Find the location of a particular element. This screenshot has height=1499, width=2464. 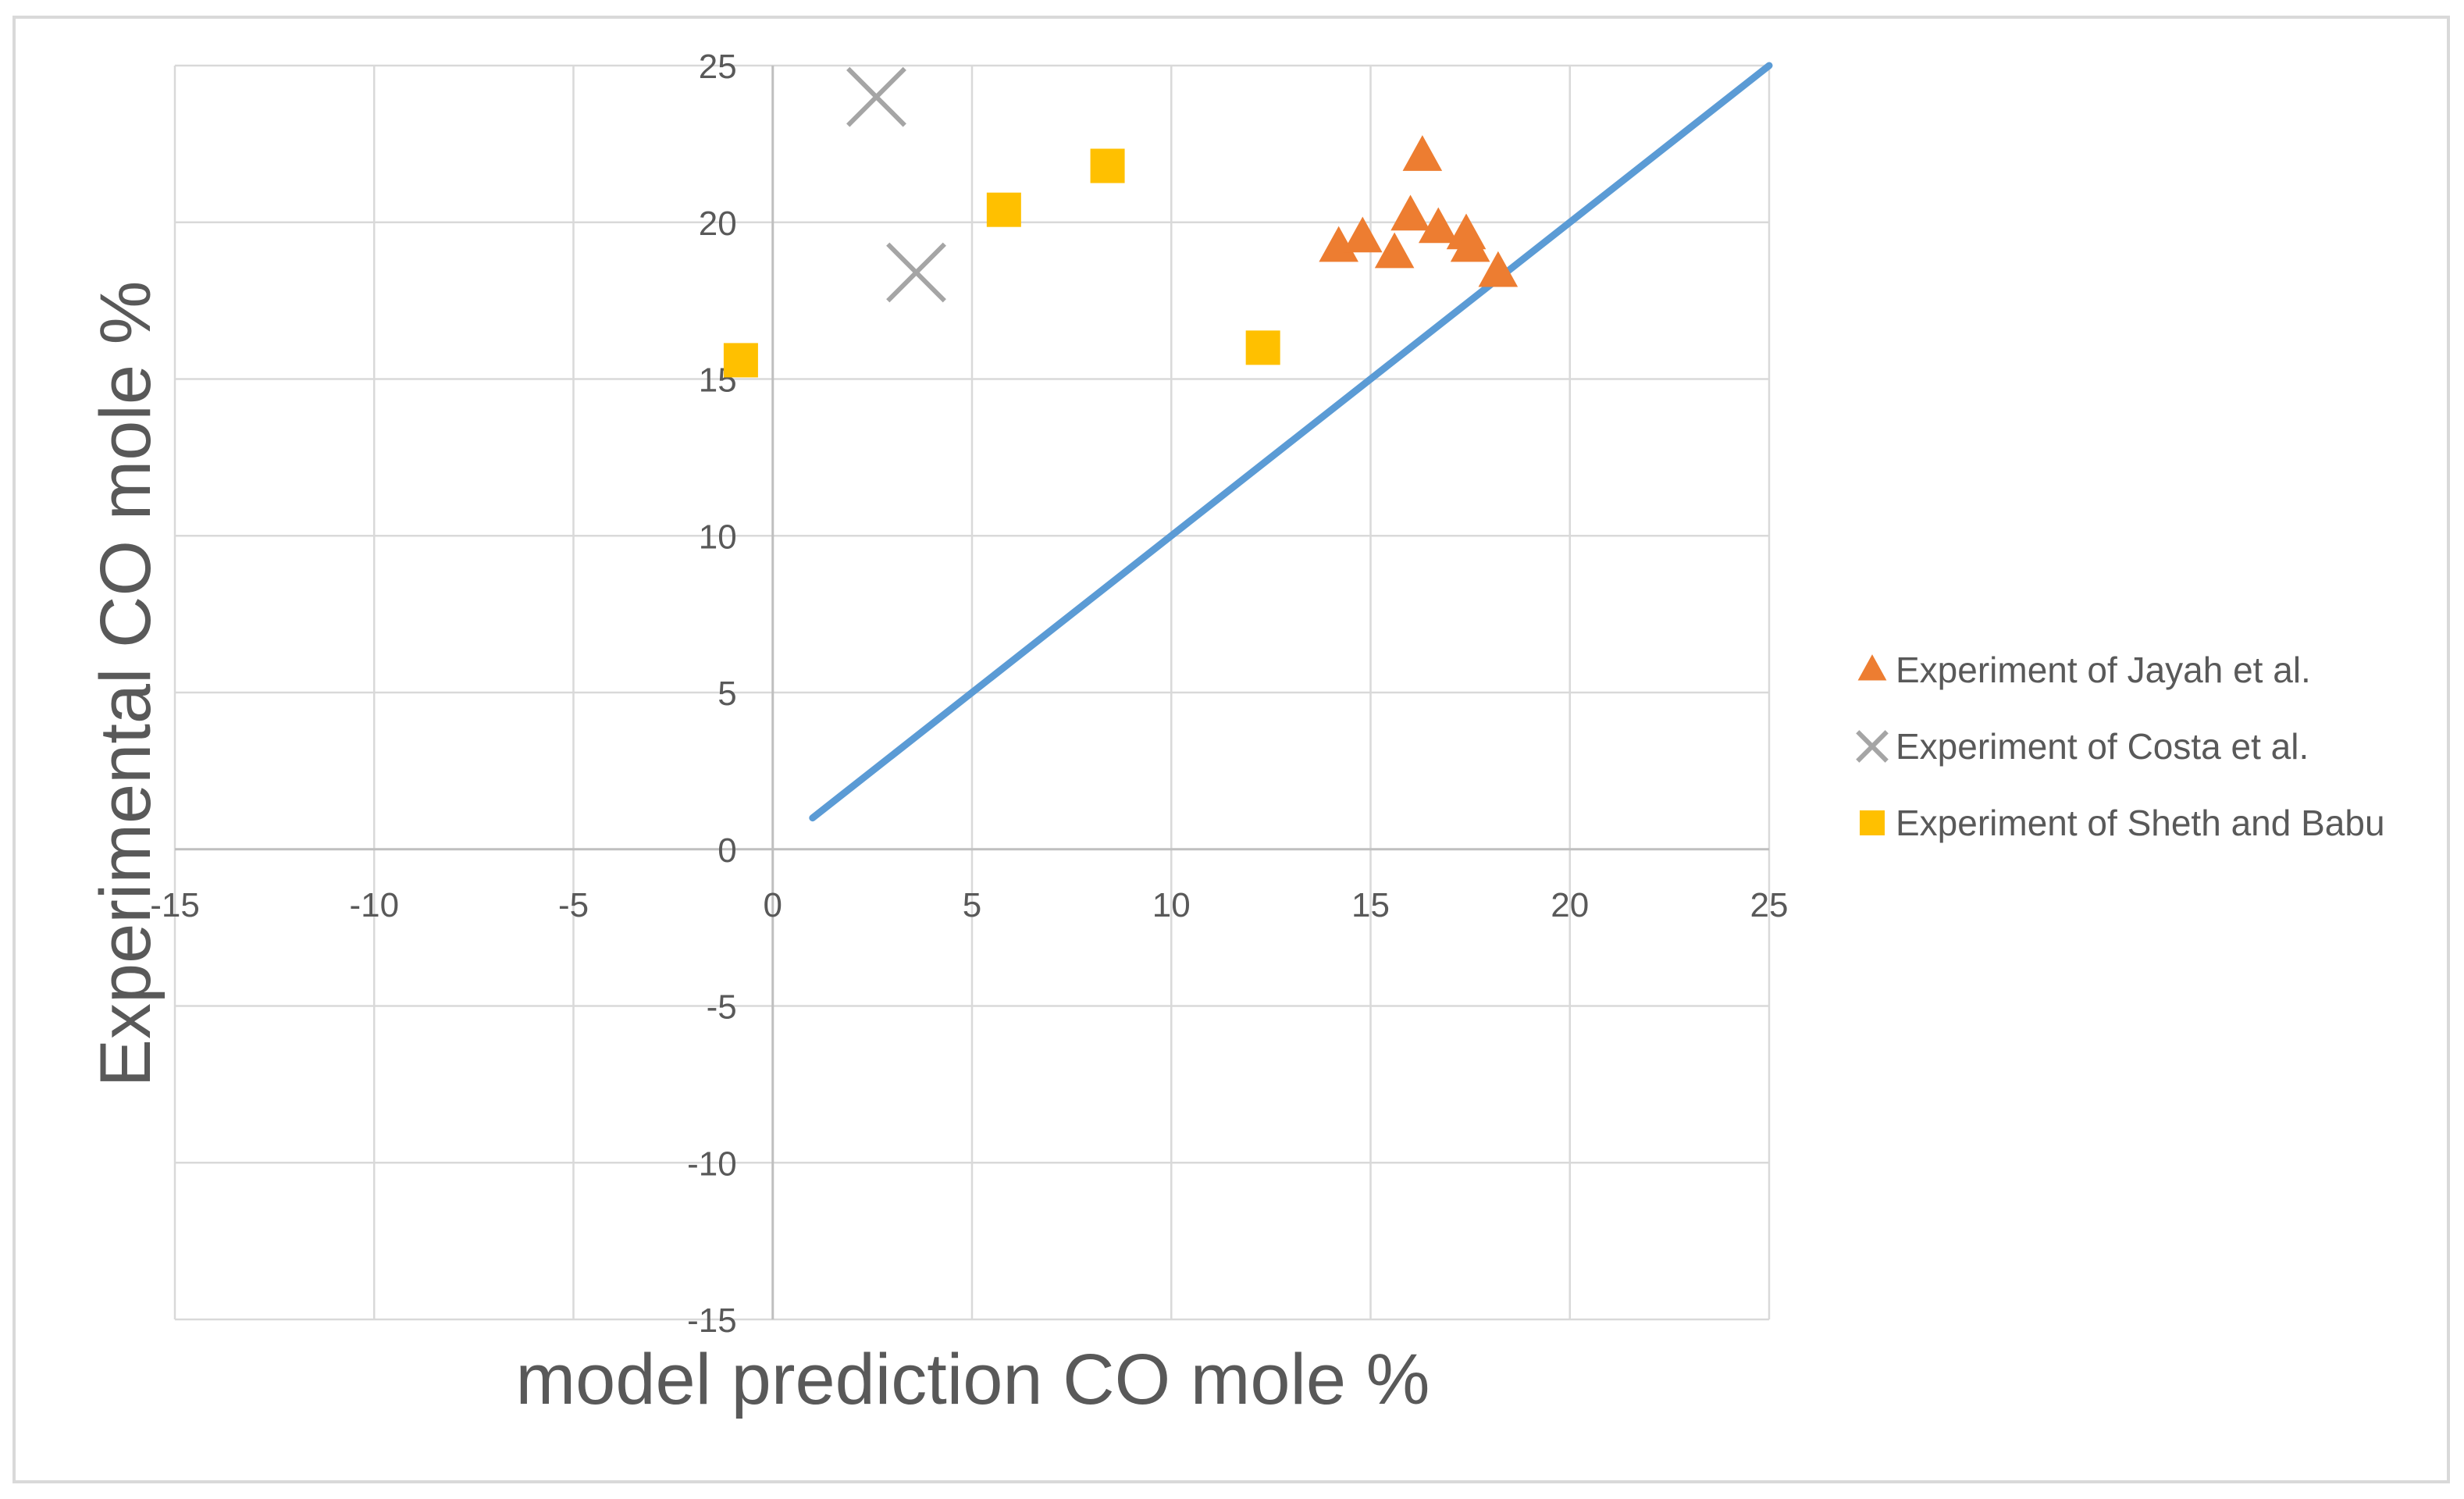

legend-item-sheth-babu: Experiment of Sheth and Babu is located at coordinates (2122, 823).